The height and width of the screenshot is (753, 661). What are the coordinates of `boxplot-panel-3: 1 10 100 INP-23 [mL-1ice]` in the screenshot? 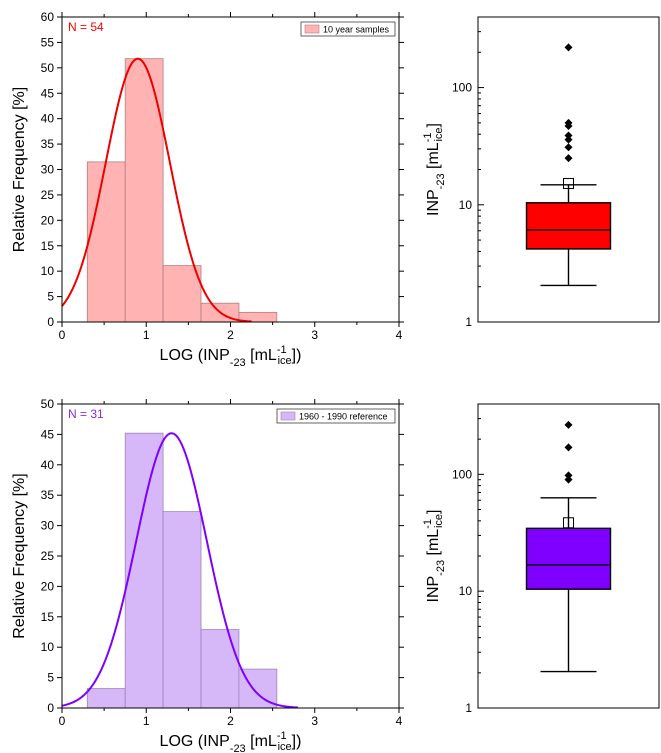 It's located at (541, 559).